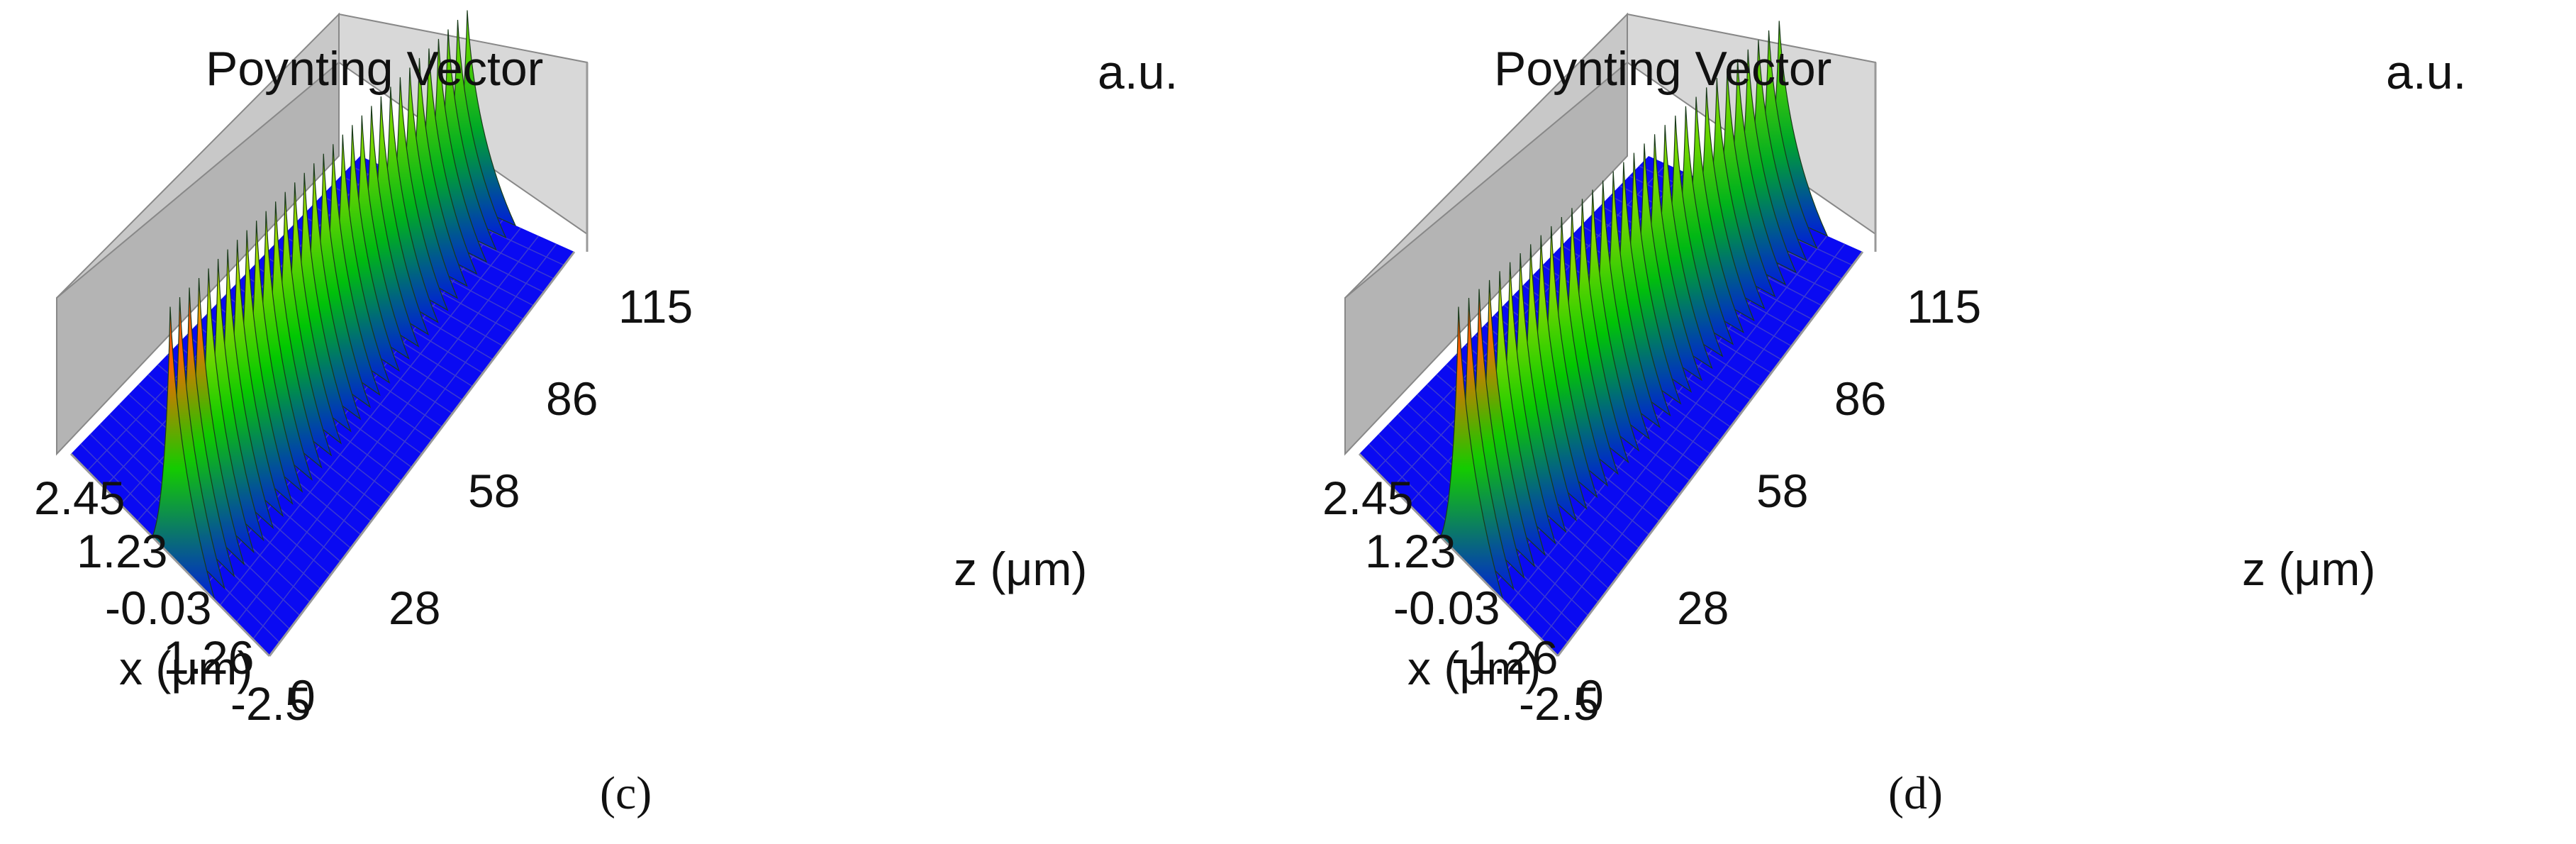 This screenshot has height=844, width=2576. I want to click on panel-caption: (c), so click(626, 793).